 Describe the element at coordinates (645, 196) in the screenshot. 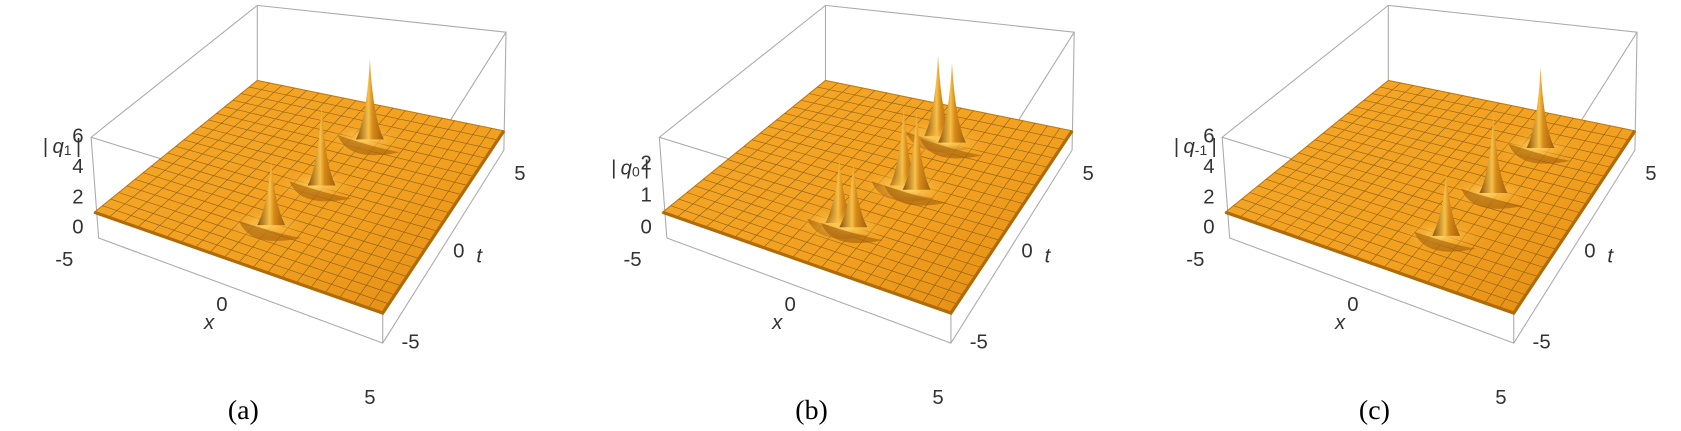

I see `z-tick-label: 1` at that location.